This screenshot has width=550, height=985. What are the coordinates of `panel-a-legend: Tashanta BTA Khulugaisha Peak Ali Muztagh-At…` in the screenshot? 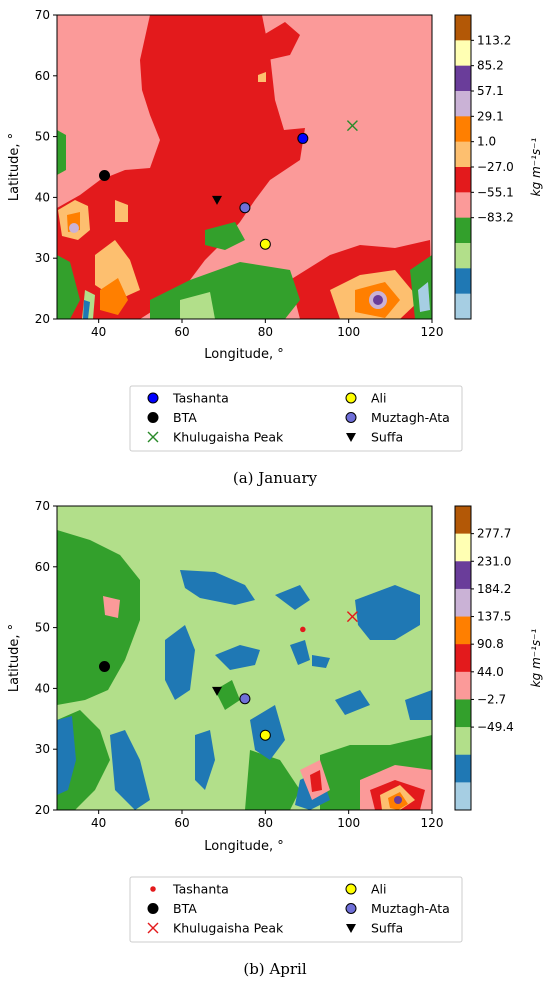 It's located at (296, 418).